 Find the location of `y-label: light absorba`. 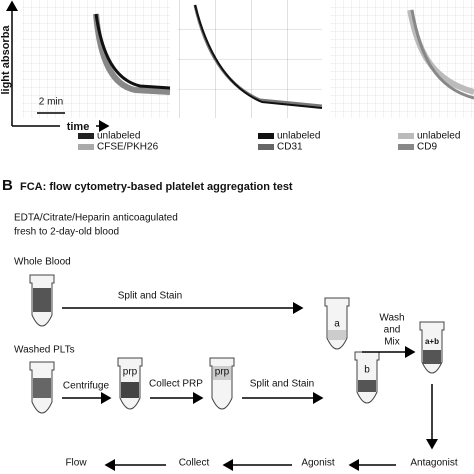

y-label: light absorba is located at coordinates (6, 60).